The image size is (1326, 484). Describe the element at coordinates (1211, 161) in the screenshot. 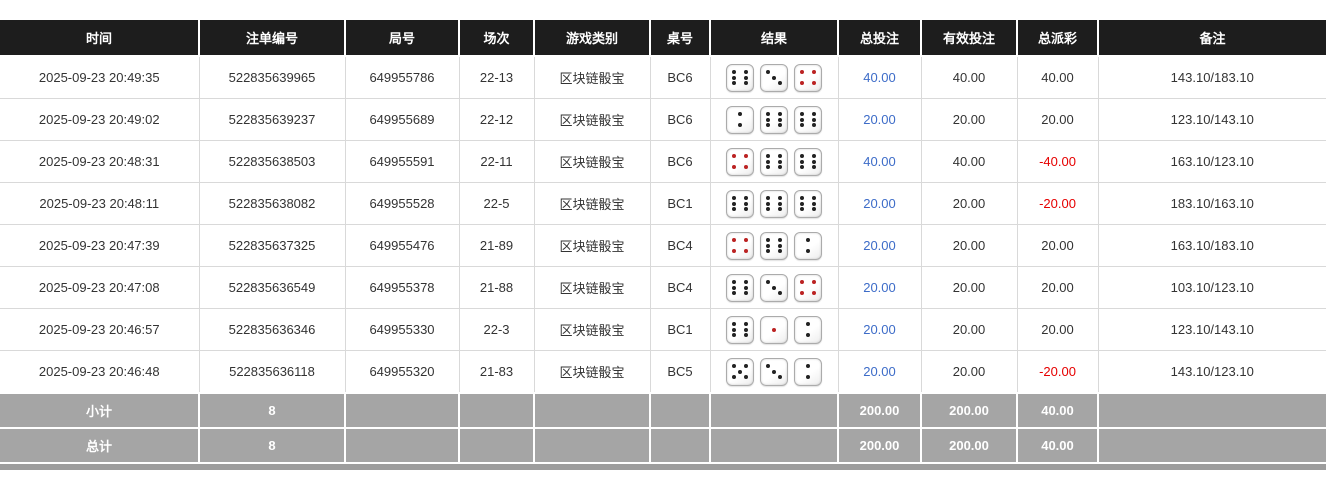

I see `cell-remark: 163.10/123.10` at that location.